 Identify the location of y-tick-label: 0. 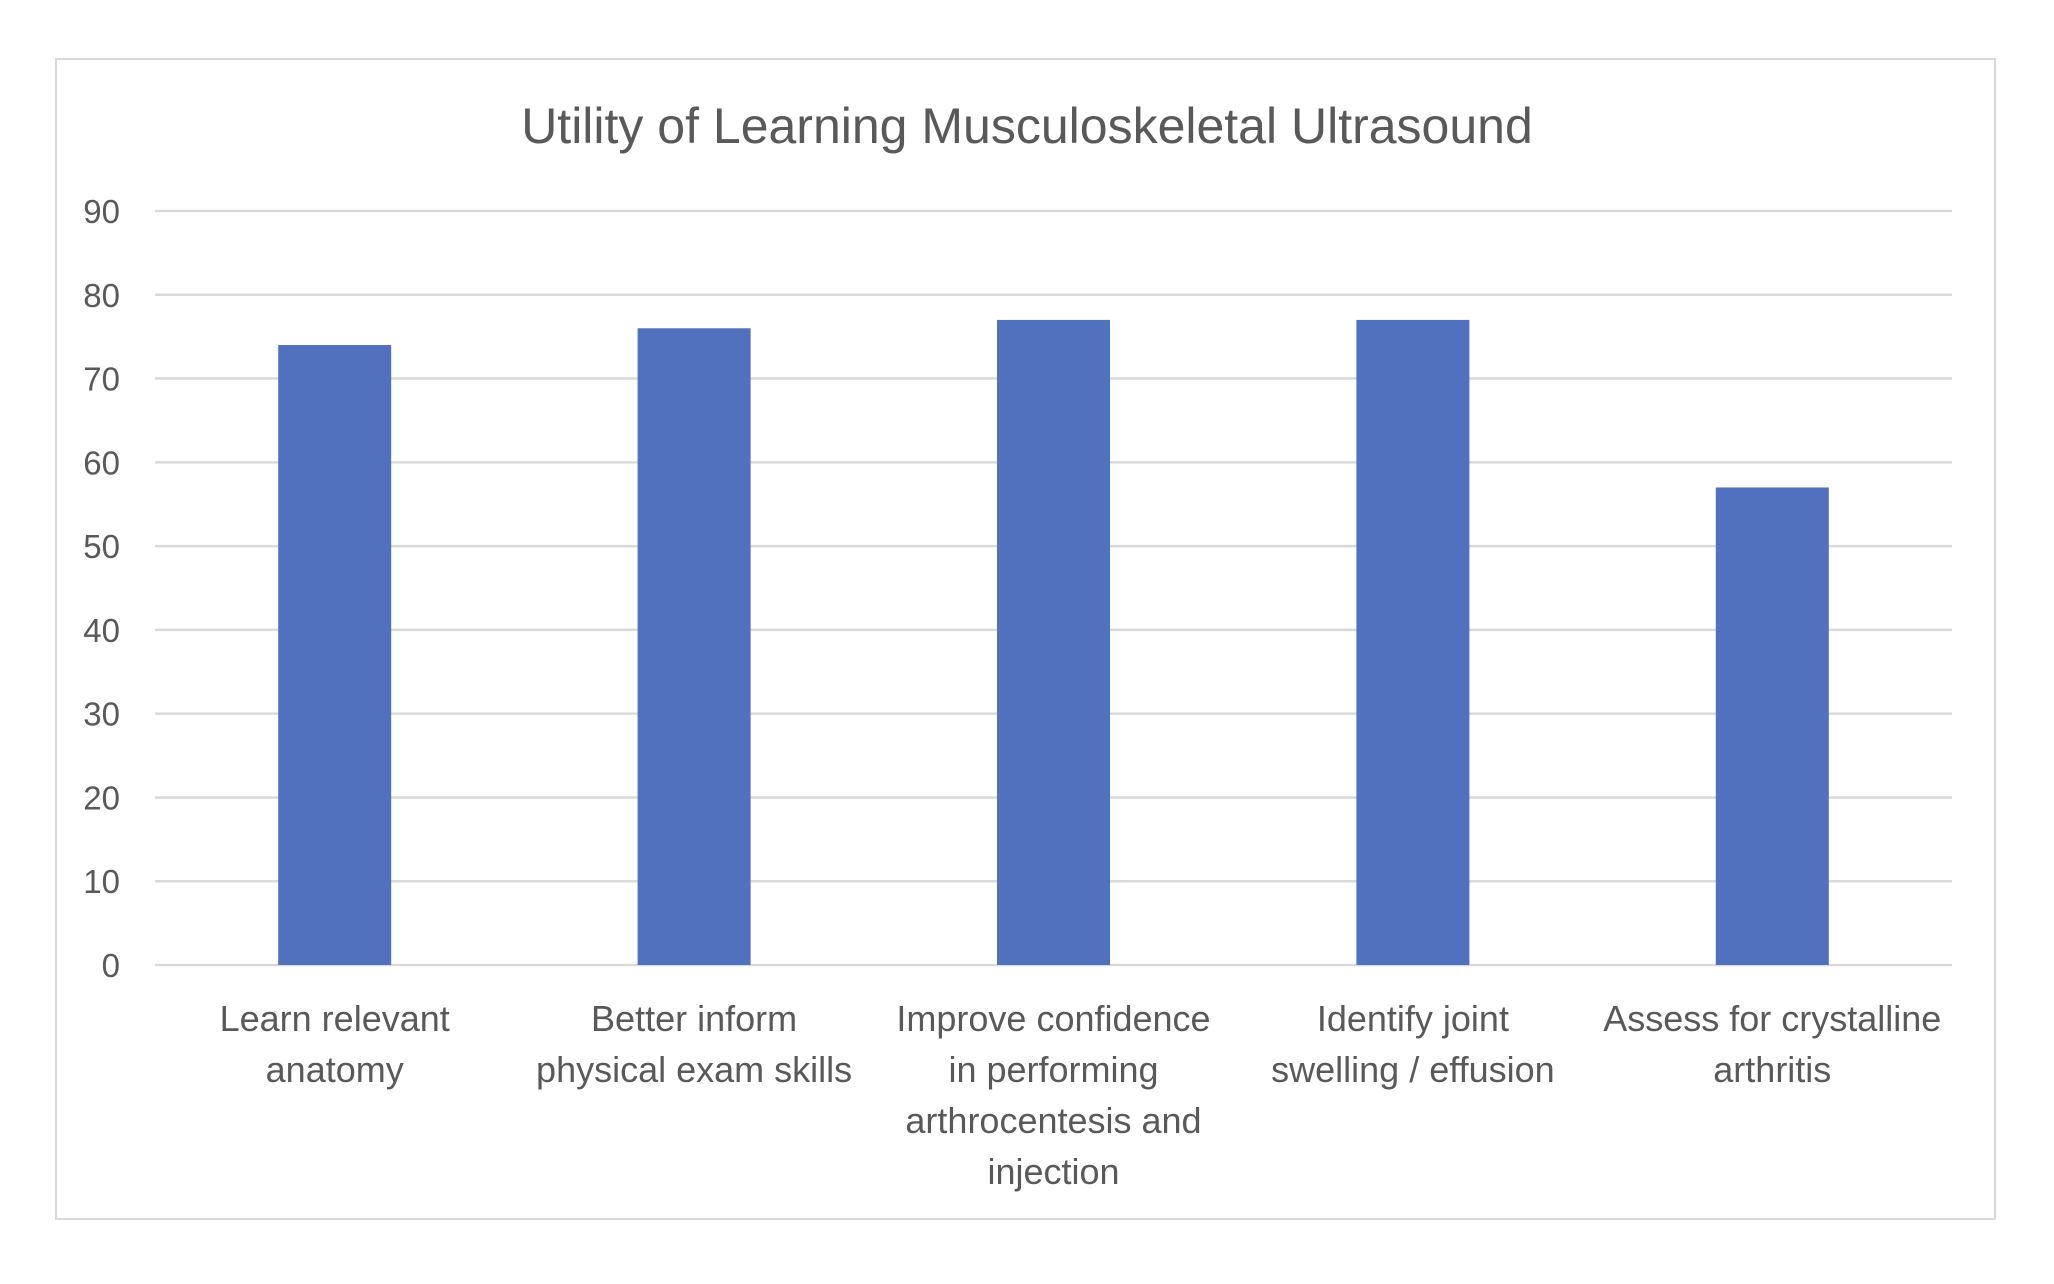
(111, 965).